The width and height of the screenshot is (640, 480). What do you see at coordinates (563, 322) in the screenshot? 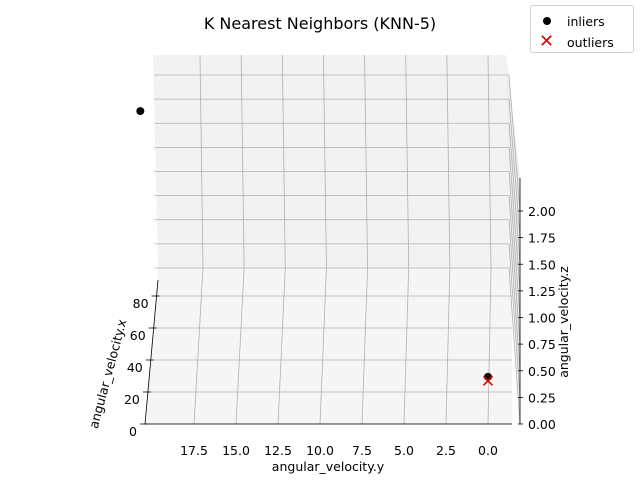
I see `z-axis-label: angular_velocity.z` at bounding box center [563, 322].